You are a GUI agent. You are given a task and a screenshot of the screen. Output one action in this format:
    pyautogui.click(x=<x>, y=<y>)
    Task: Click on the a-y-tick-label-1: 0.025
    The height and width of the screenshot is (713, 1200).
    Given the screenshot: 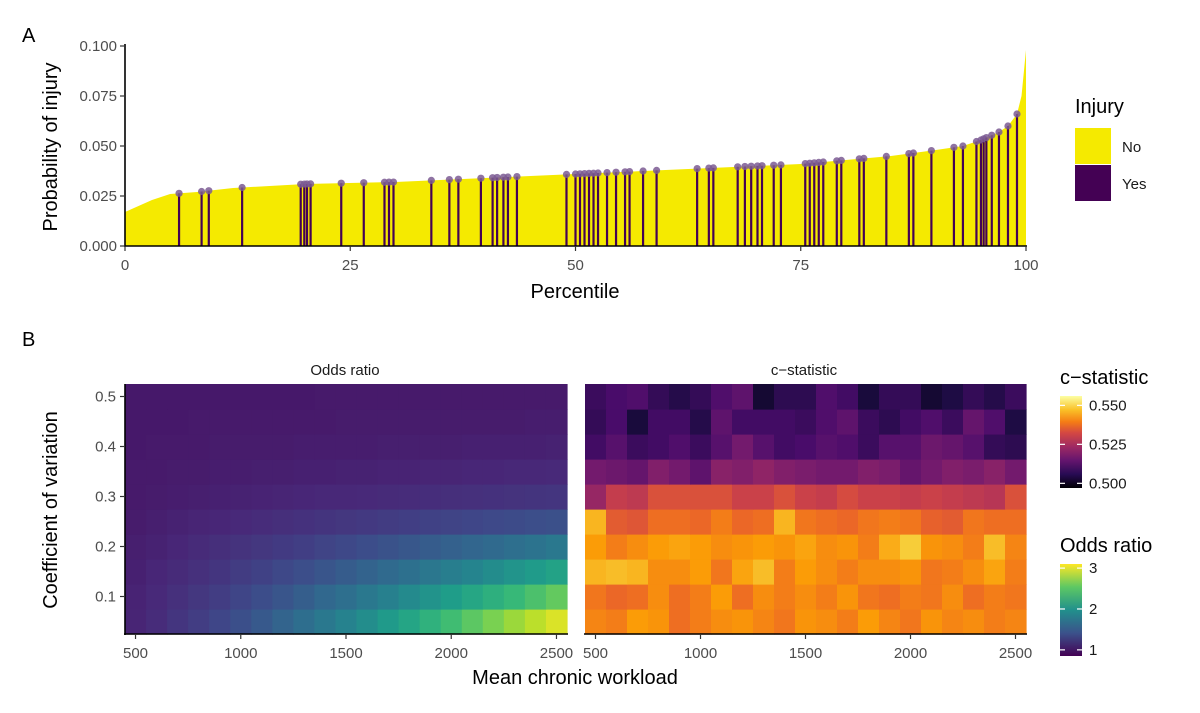 What is the action you would take?
    pyautogui.click(x=98, y=196)
    